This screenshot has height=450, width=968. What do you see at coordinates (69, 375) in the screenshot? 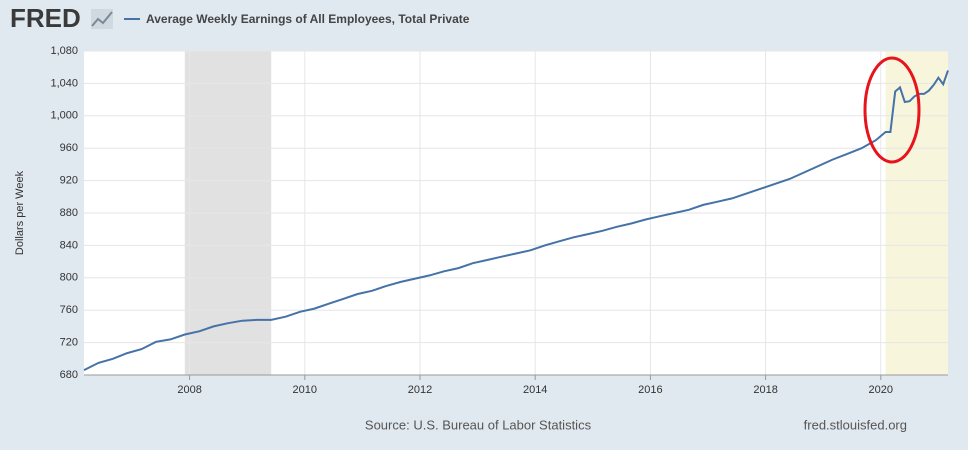
I see `y-tick-label: 680` at bounding box center [69, 375].